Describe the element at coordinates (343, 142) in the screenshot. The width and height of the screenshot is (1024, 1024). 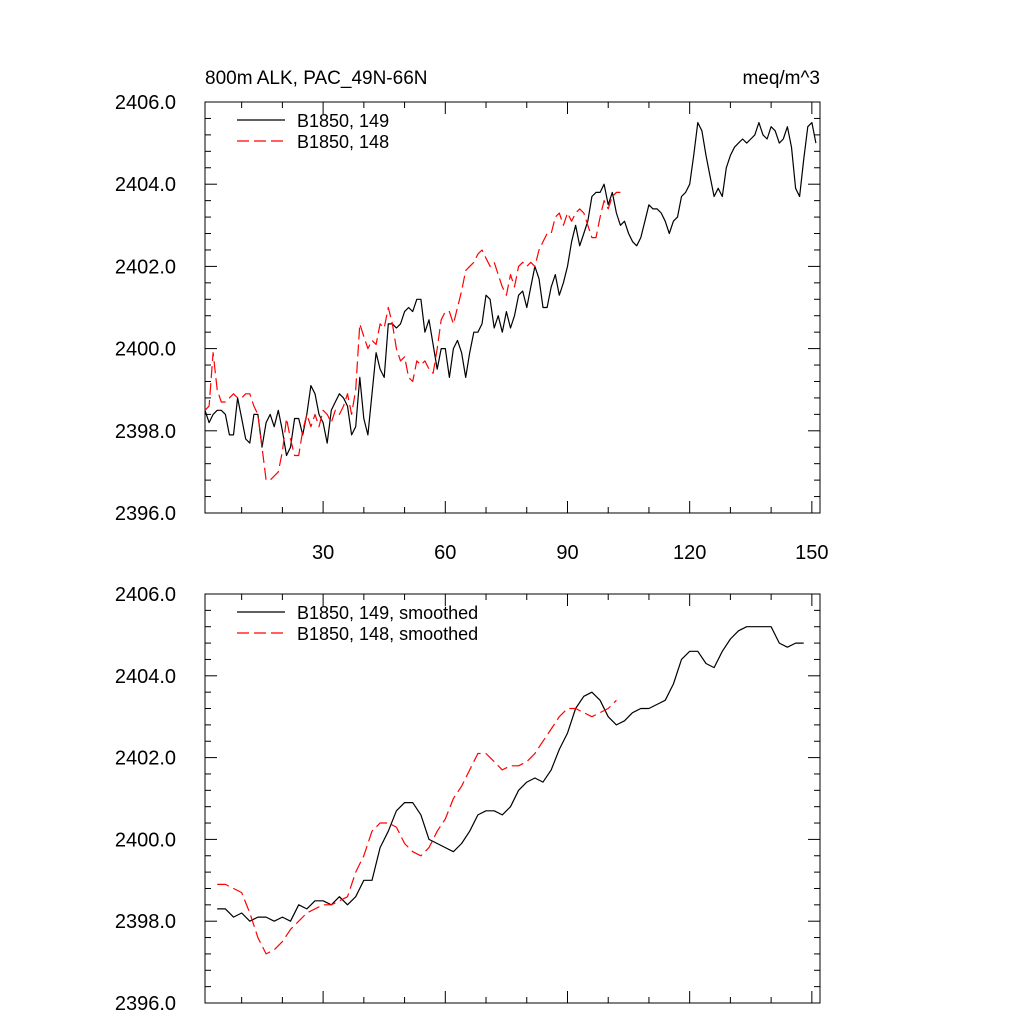
I see `legend-label-1: B1850, 148` at that location.